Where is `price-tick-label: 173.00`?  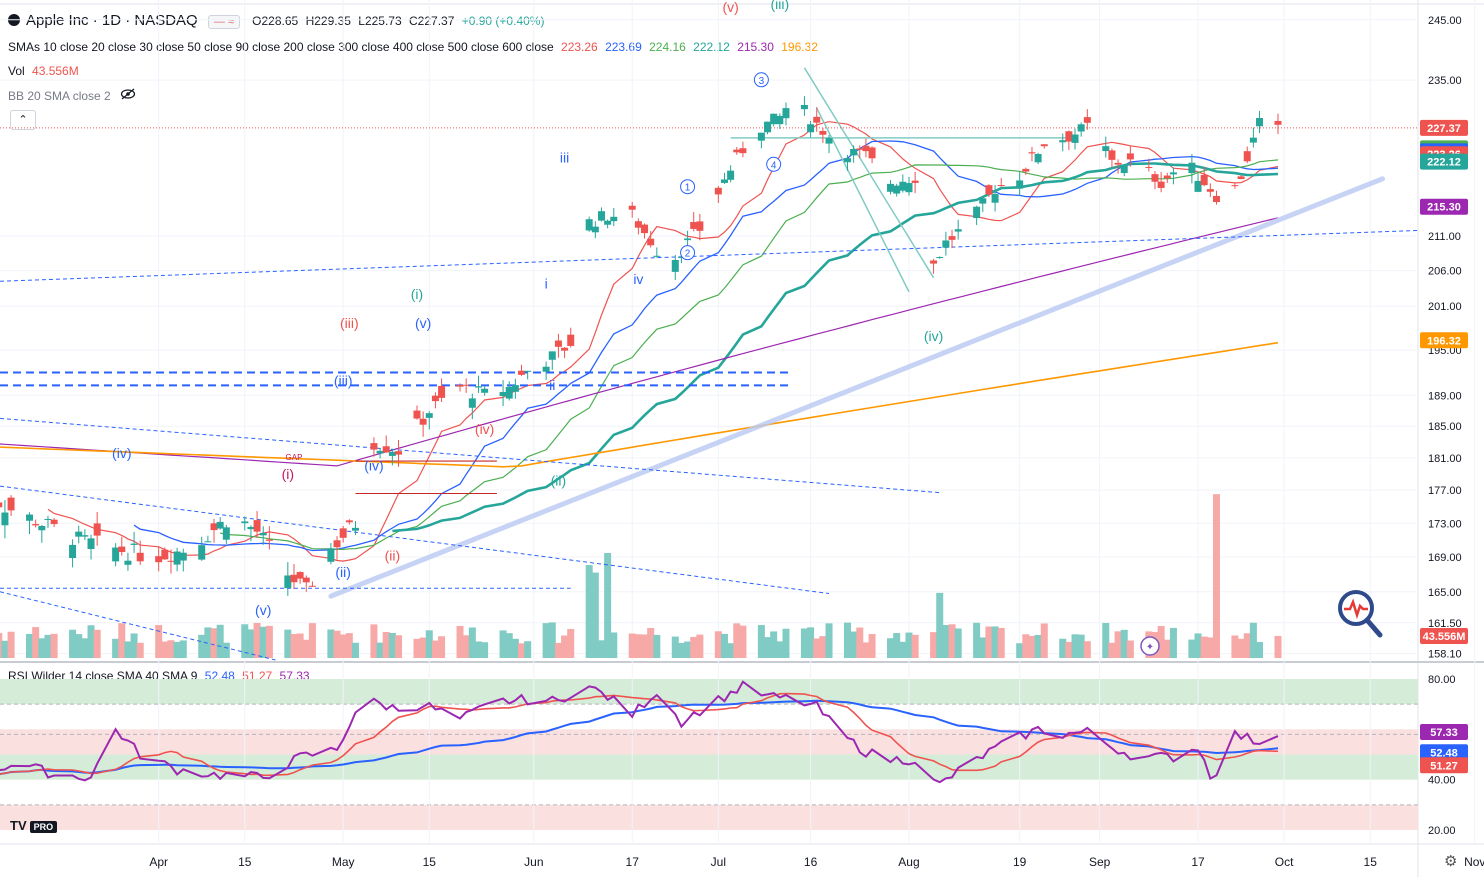 price-tick-label: 173.00 is located at coordinates (1445, 524).